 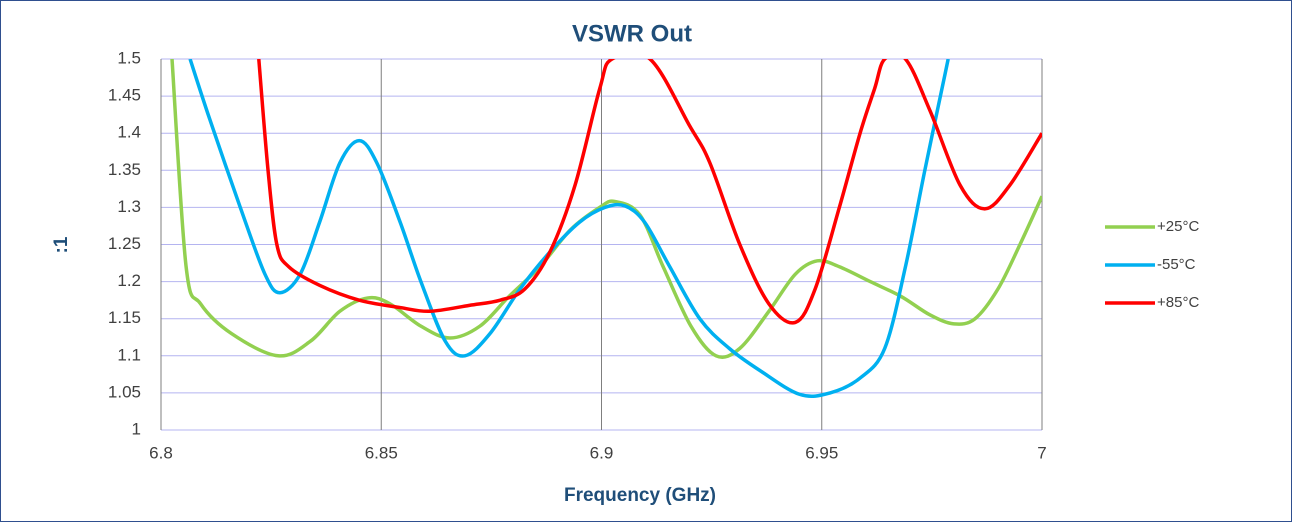 What do you see at coordinates (1178, 226) in the screenshot?
I see `legend-label: +25°C` at bounding box center [1178, 226].